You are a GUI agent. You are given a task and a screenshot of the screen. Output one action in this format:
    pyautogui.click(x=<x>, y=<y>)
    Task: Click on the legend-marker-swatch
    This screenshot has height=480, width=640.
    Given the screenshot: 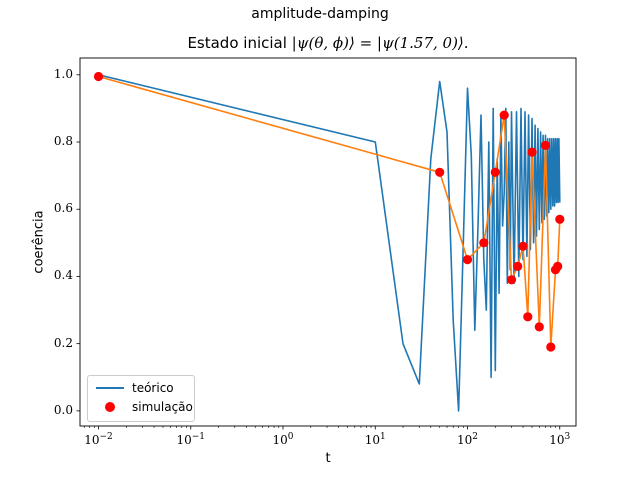 What is the action you would take?
    pyautogui.click(x=110, y=407)
    